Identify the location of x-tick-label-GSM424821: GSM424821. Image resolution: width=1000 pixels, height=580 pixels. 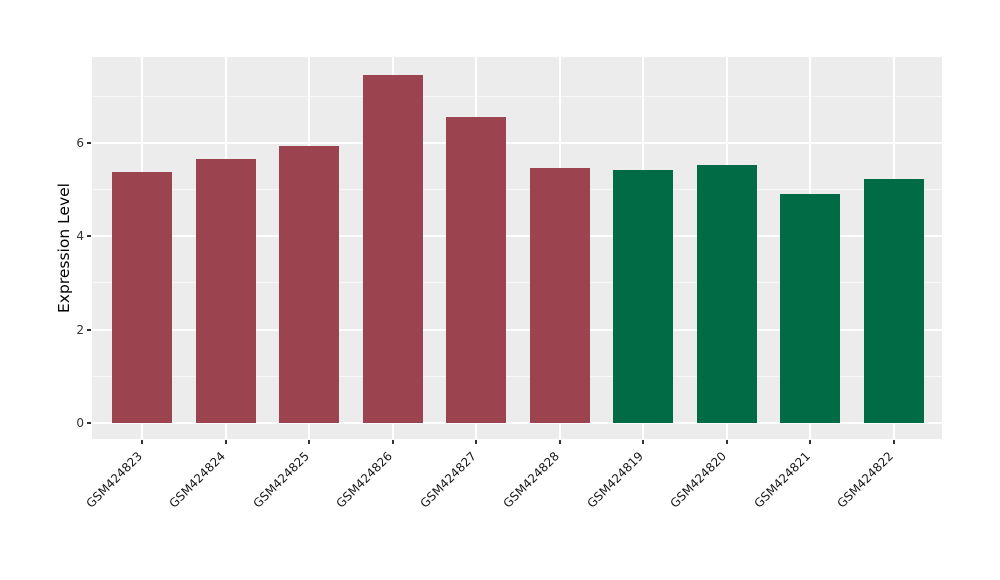
(782, 480).